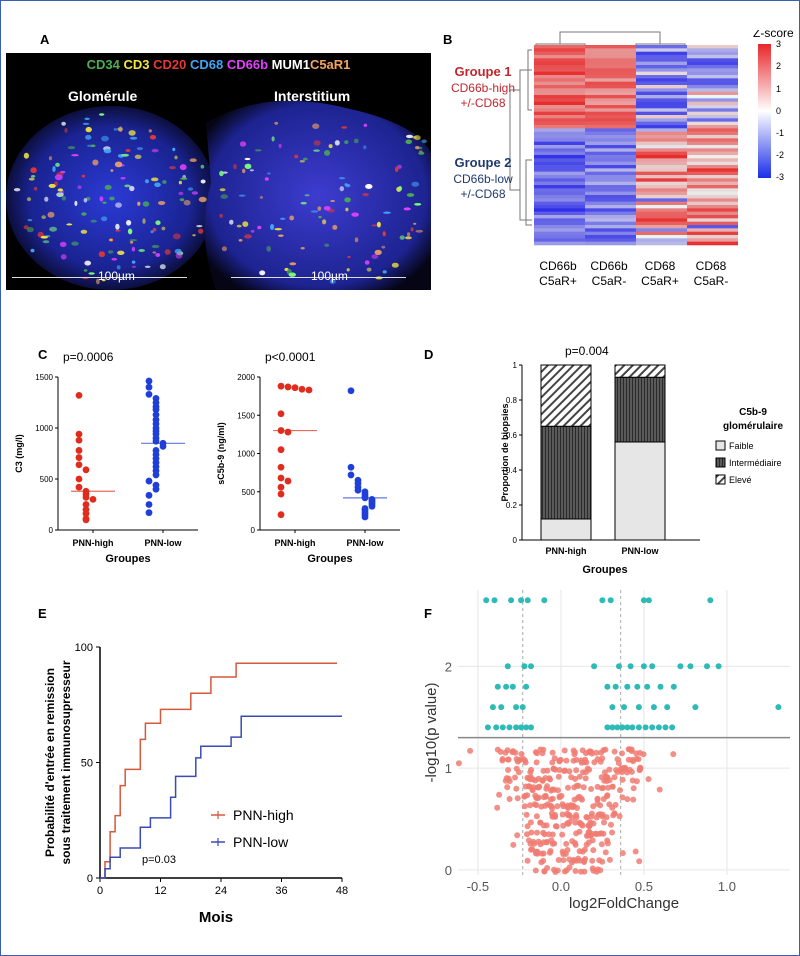  What do you see at coordinates (520, 137) in the screenshot?
I see `row-dendrogram` at bounding box center [520, 137].